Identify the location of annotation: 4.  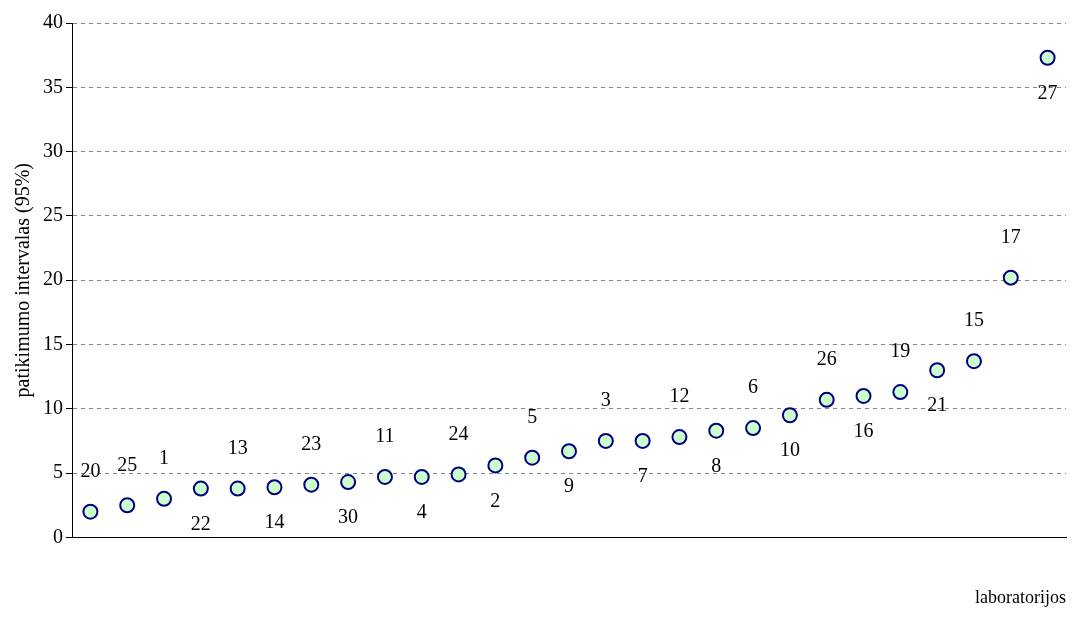
(421, 511).